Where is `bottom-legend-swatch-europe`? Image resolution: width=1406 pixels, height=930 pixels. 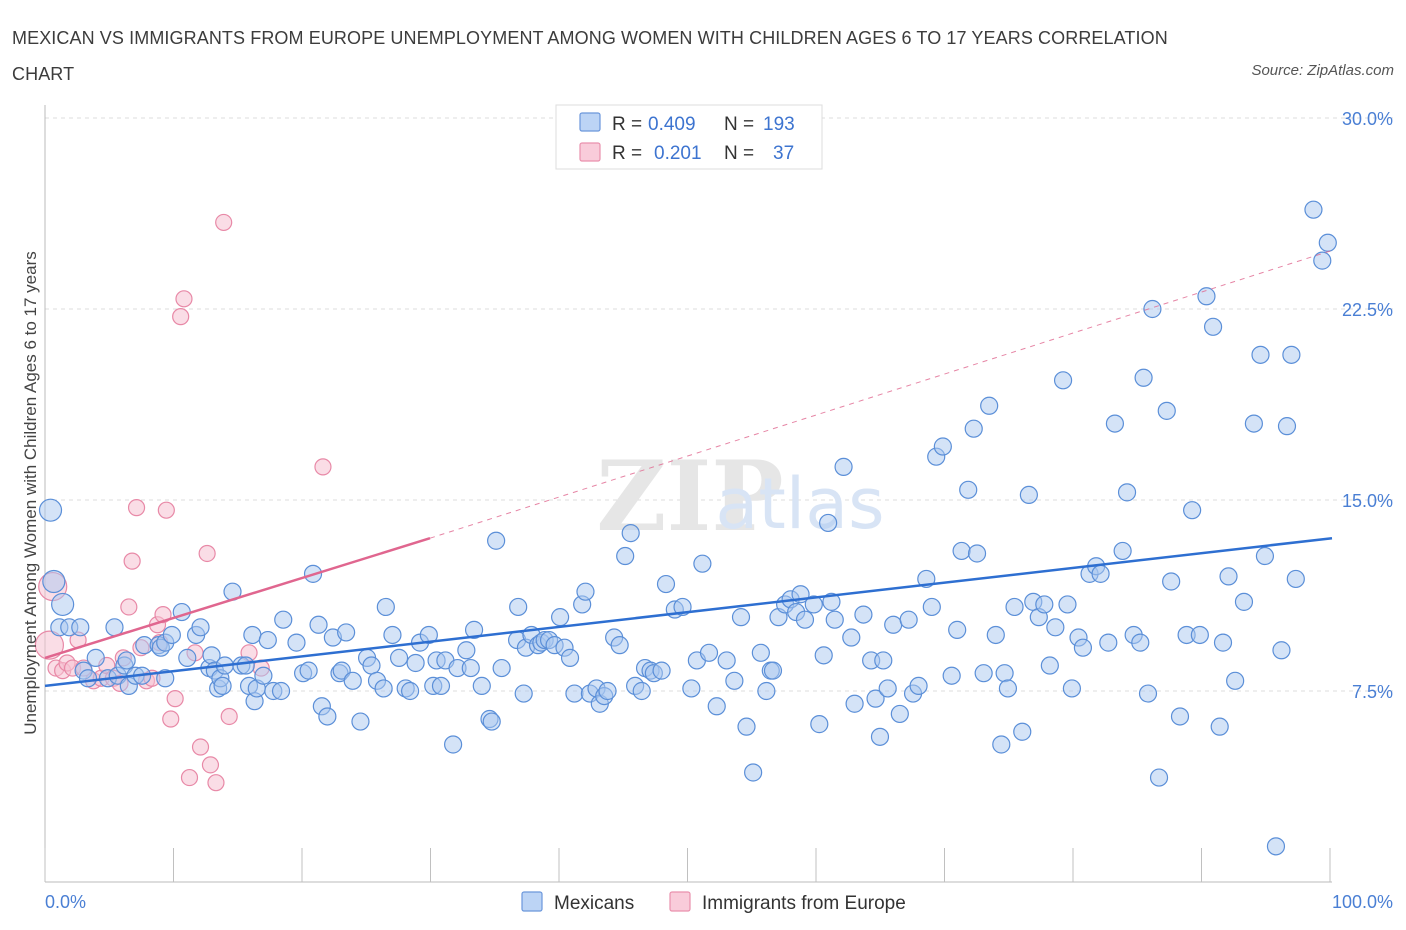 bottom-legend-swatch-europe is located at coordinates (680, 901).